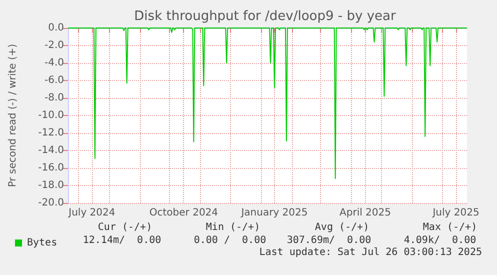 Image resolution: width=497 pixels, height=275 pixels. Describe the element at coordinates (54, 45) in the screenshot. I see `y-tick-label: -2.0` at that location.